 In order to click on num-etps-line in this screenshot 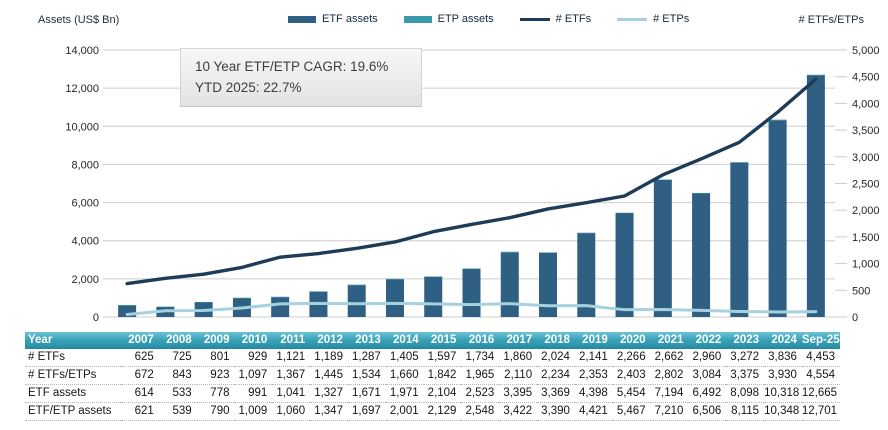, I will do `click(471, 308)`.